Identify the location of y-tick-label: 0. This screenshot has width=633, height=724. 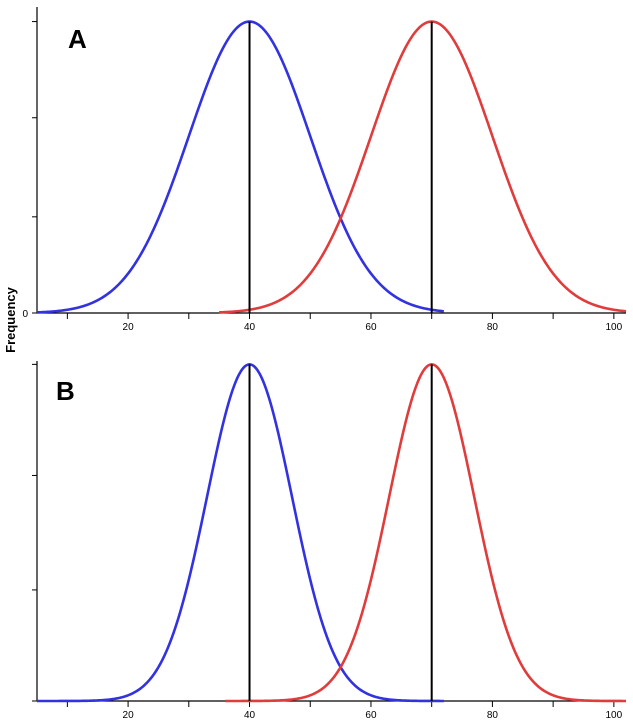
(25, 314).